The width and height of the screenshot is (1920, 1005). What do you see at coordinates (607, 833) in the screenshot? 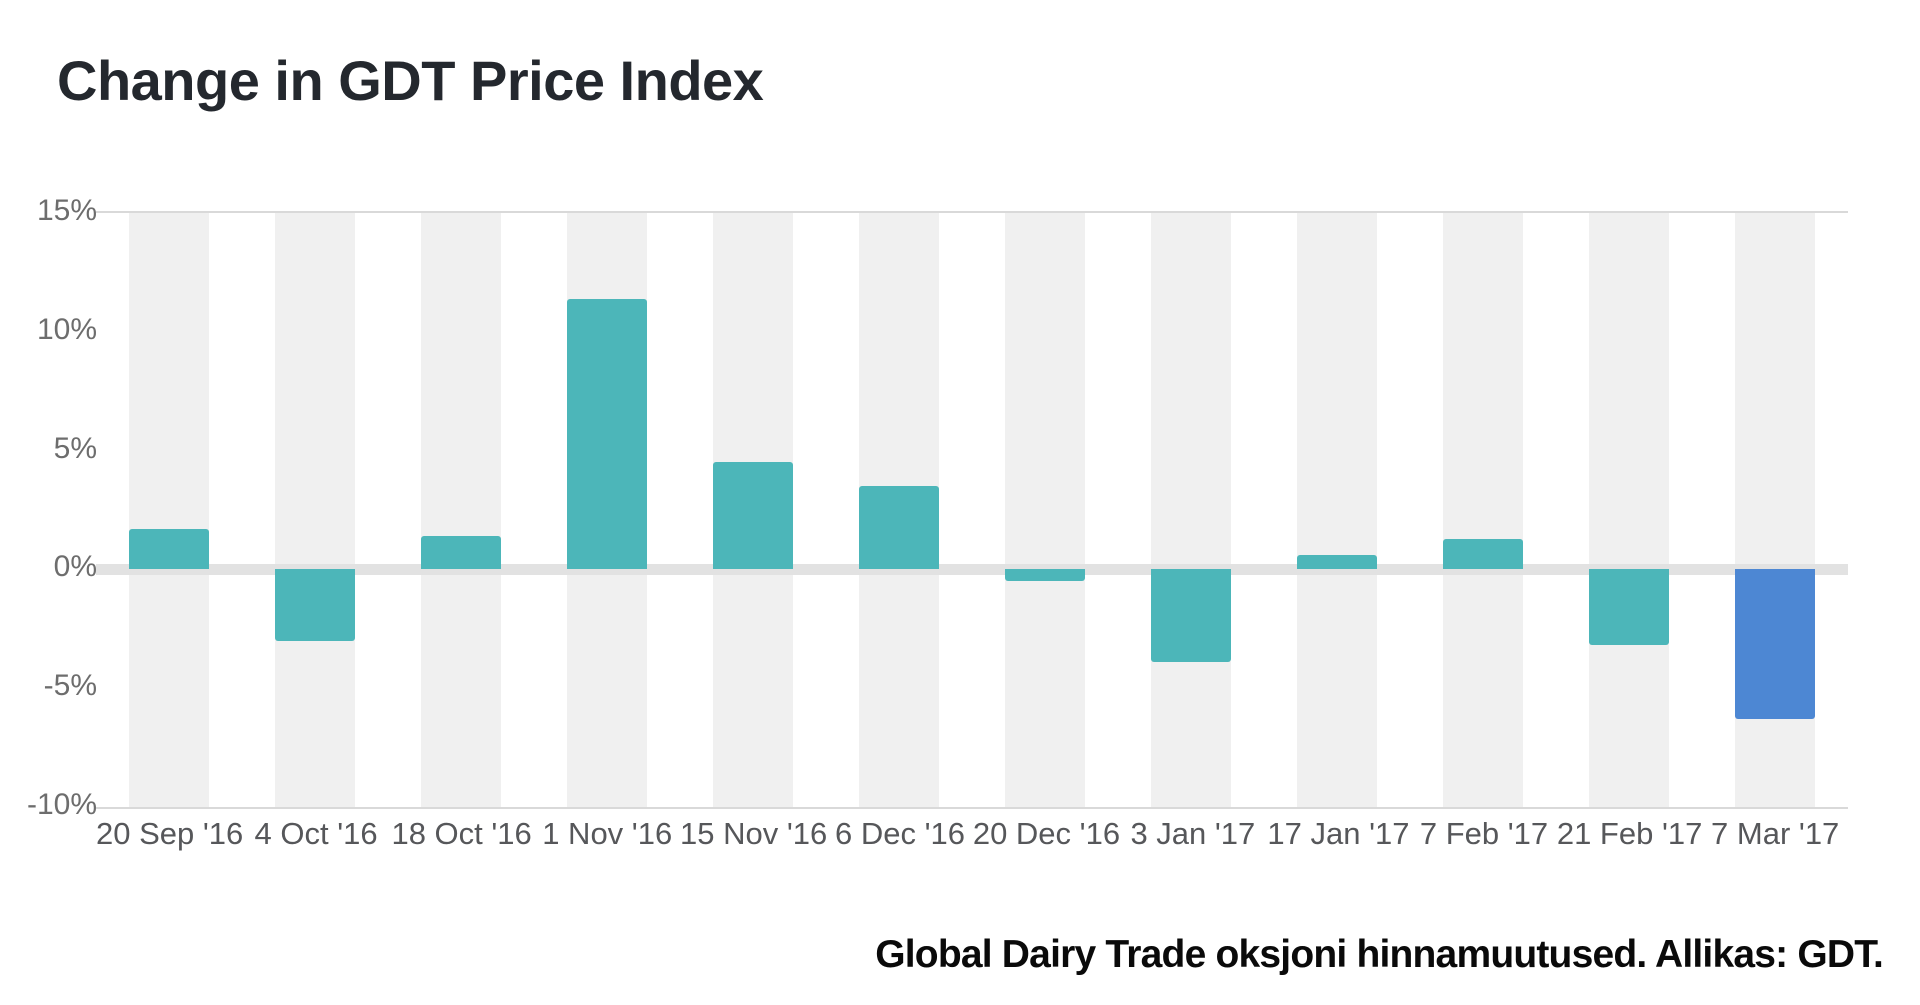
I see `x-axis-tick-label: 1 Nov '16` at bounding box center [607, 833].